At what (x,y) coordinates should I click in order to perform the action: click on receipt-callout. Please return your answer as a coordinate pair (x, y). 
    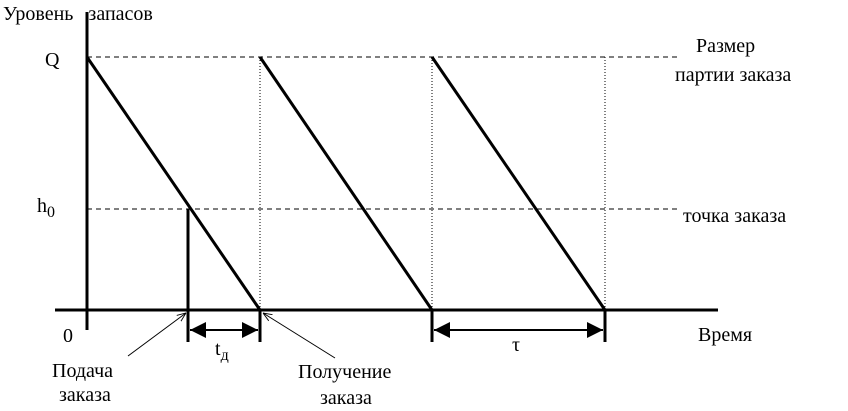
    Looking at the image, I should click on (299, 336).